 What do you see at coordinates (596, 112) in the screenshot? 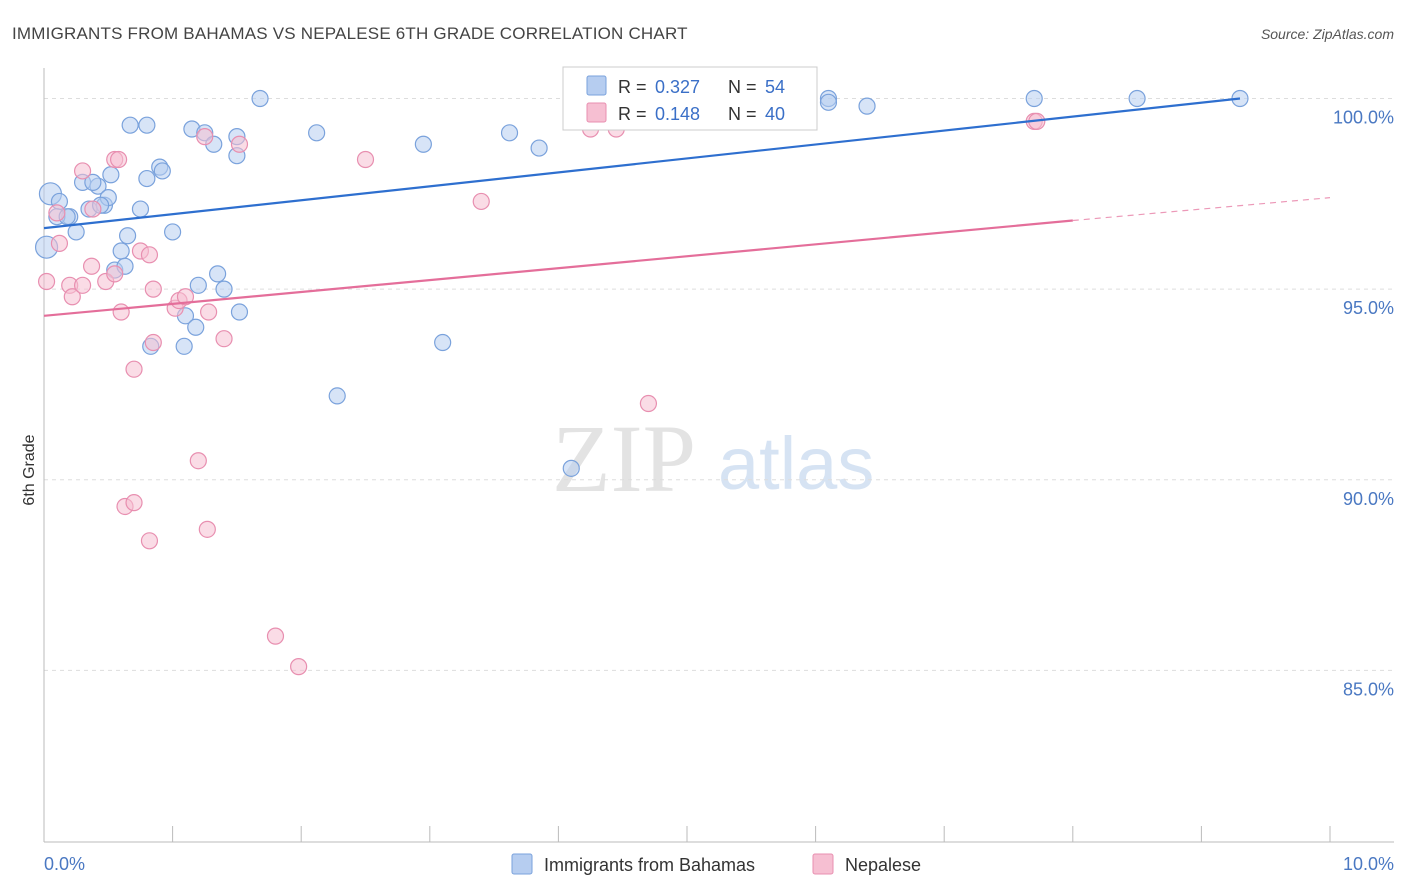
I see `legend-swatch-nepalese` at bounding box center [596, 112].